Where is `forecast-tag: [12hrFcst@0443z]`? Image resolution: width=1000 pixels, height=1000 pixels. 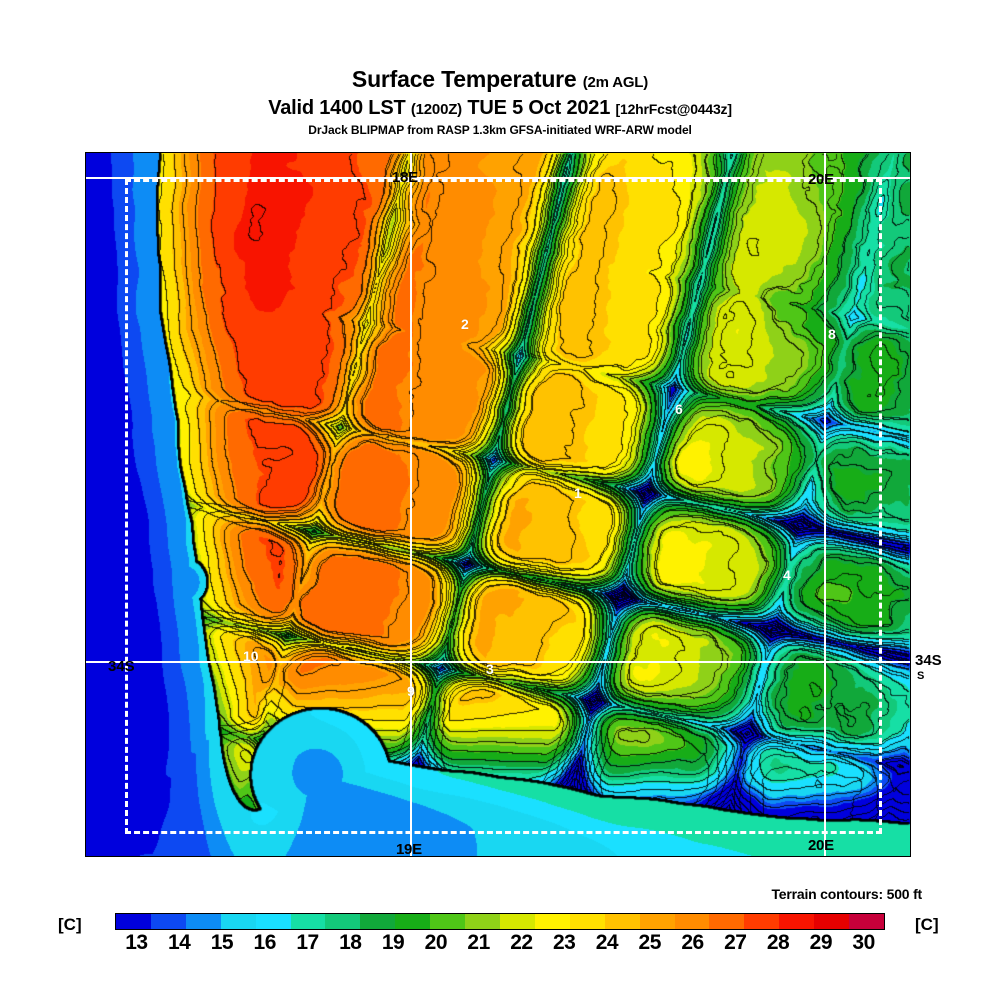 forecast-tag: [12hrFcst@0443z] is located at coordinates (673, 109).